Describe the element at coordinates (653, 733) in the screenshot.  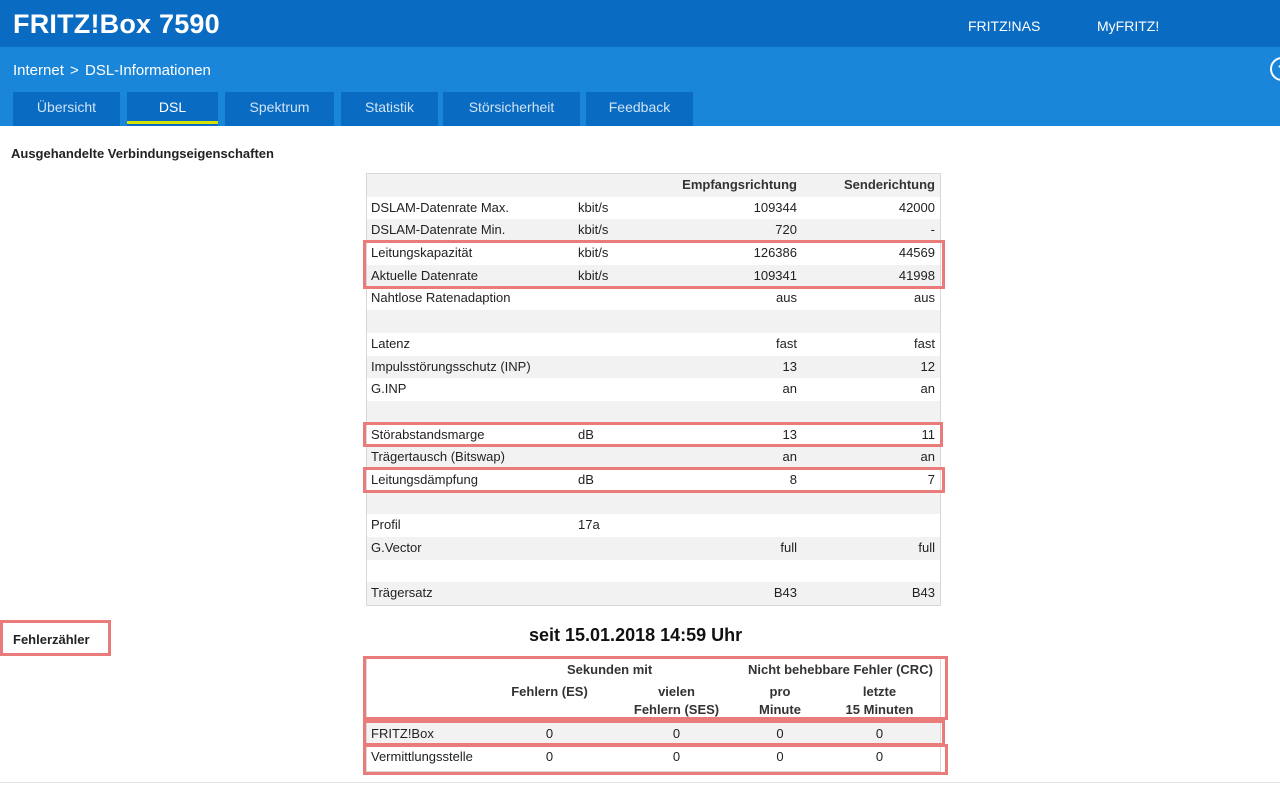
I see `error-row-fritzbox: FRITZ!Box 0 0 0 0` at that location.